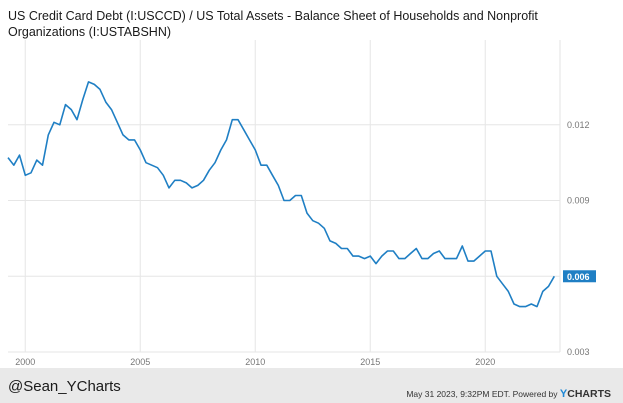 This screenshot has width=623, height=403. I want to click on y-tick-label: 0.012, so click(578, 125).